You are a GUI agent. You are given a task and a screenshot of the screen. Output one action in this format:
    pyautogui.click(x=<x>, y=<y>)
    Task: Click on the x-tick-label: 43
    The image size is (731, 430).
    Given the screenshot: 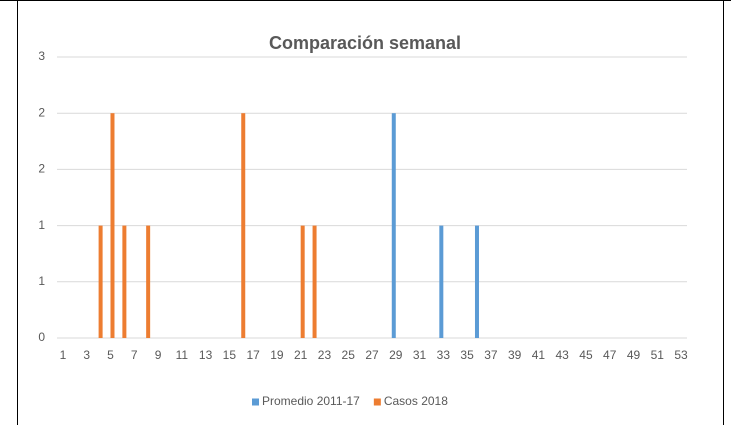 What is the action you would take?
    pyautogui.click(x=563, y=355)
    